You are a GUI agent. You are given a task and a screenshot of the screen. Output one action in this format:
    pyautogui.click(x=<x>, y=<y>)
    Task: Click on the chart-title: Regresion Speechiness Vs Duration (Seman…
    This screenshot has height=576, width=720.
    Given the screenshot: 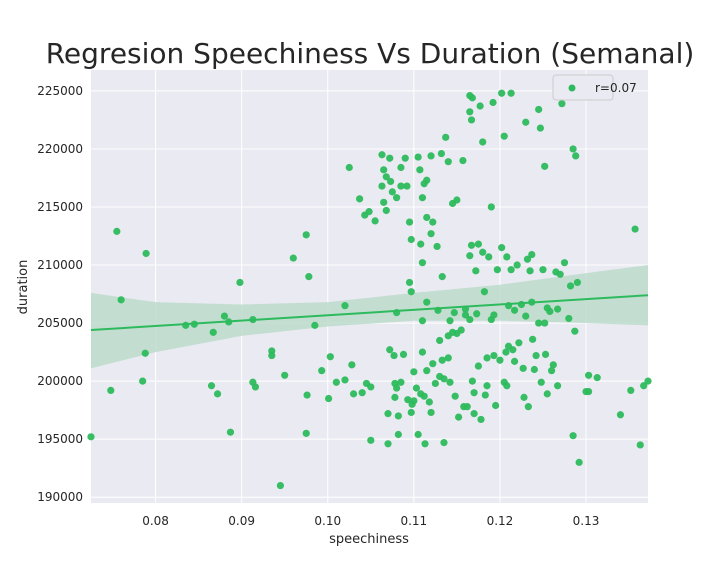 What is the action you would take?
    pyautogui.click(x=370, y=53)
    